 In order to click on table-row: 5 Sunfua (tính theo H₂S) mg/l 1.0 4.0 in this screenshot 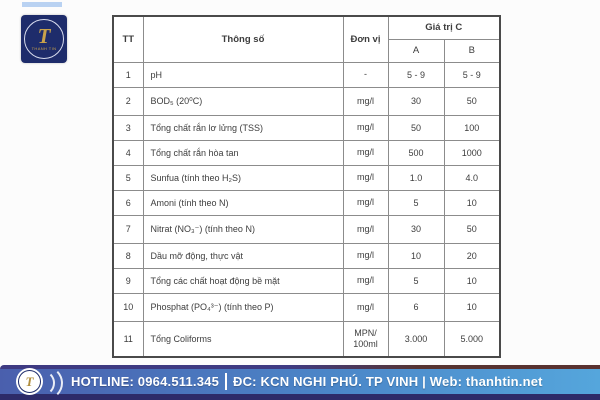, I will do `click(306, 177)`.